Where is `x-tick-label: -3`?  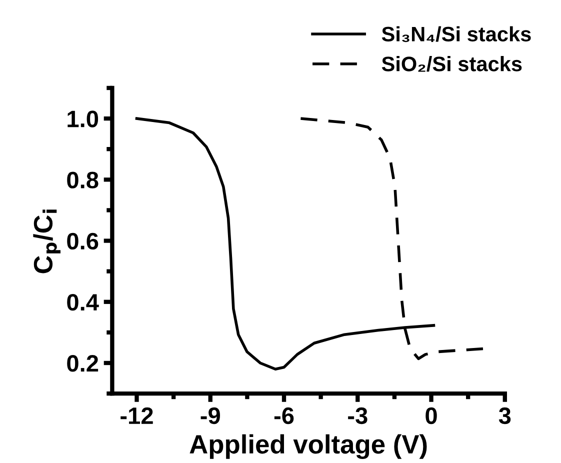 x-tick-label: -3 is located at coordinates (358, 415).